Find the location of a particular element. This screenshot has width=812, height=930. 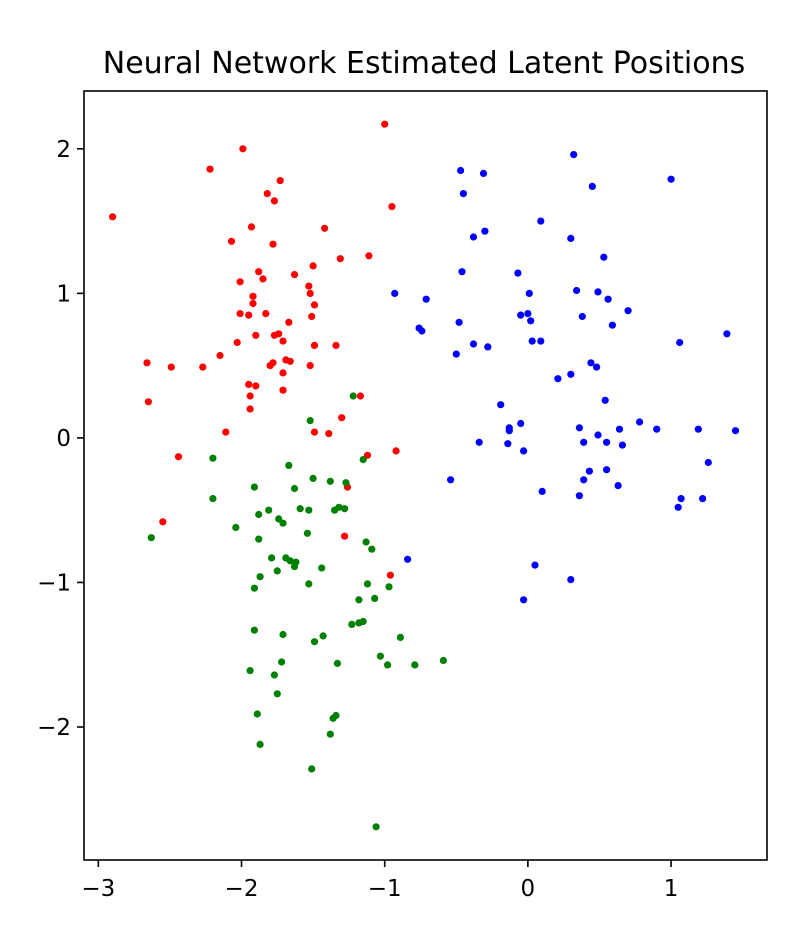

y-tick-label: −2 is located at coordinates (54, 728).